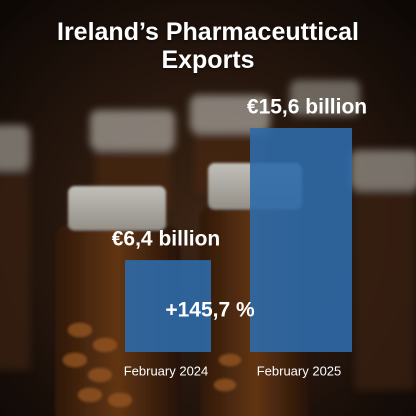 Image resolution: width=416 pixels, height=416 pixels. What do you see at coordinates (166, 370) in the screenshot?
I see `x-tick-label: February 2024` at bounding box center [166, 370].